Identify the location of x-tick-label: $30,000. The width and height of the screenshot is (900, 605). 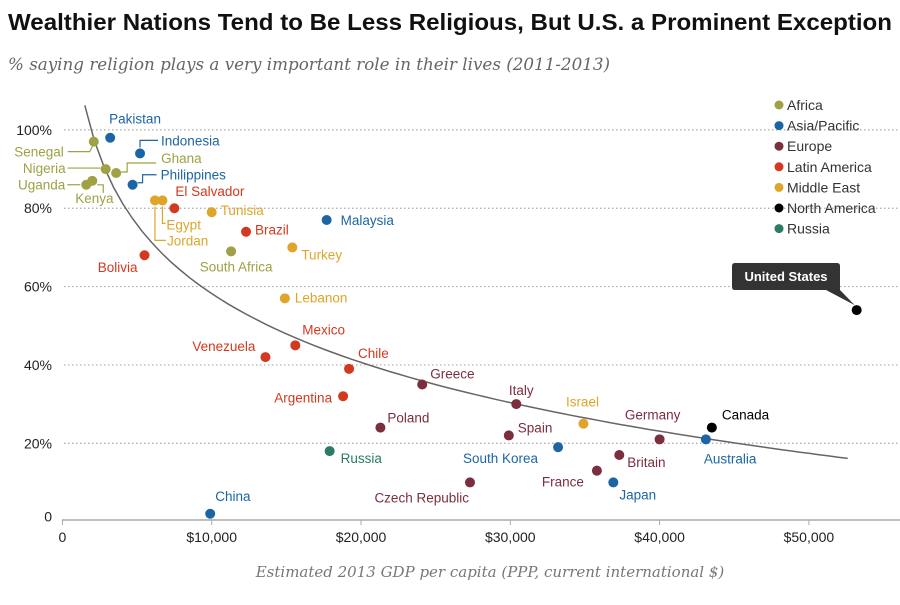
(510, 537).